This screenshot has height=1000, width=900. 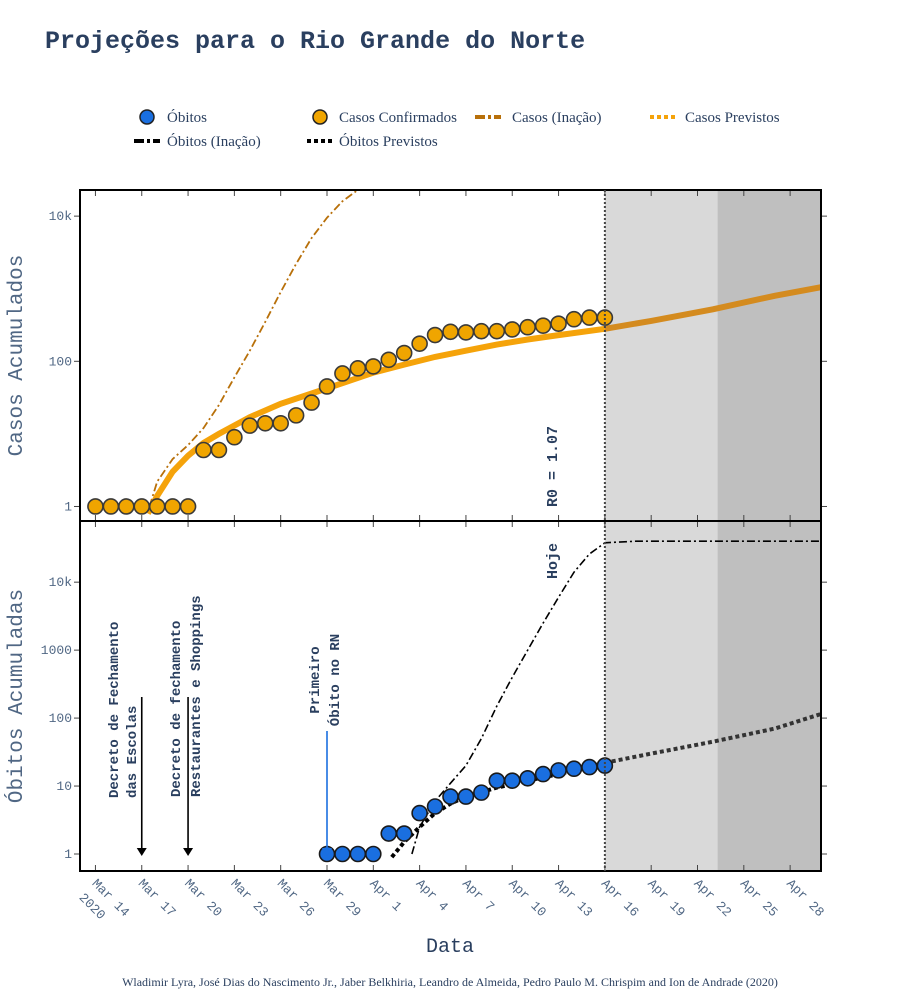 I want to click on legend-item: Óbitos (Inação), so click(x=197, y=141).